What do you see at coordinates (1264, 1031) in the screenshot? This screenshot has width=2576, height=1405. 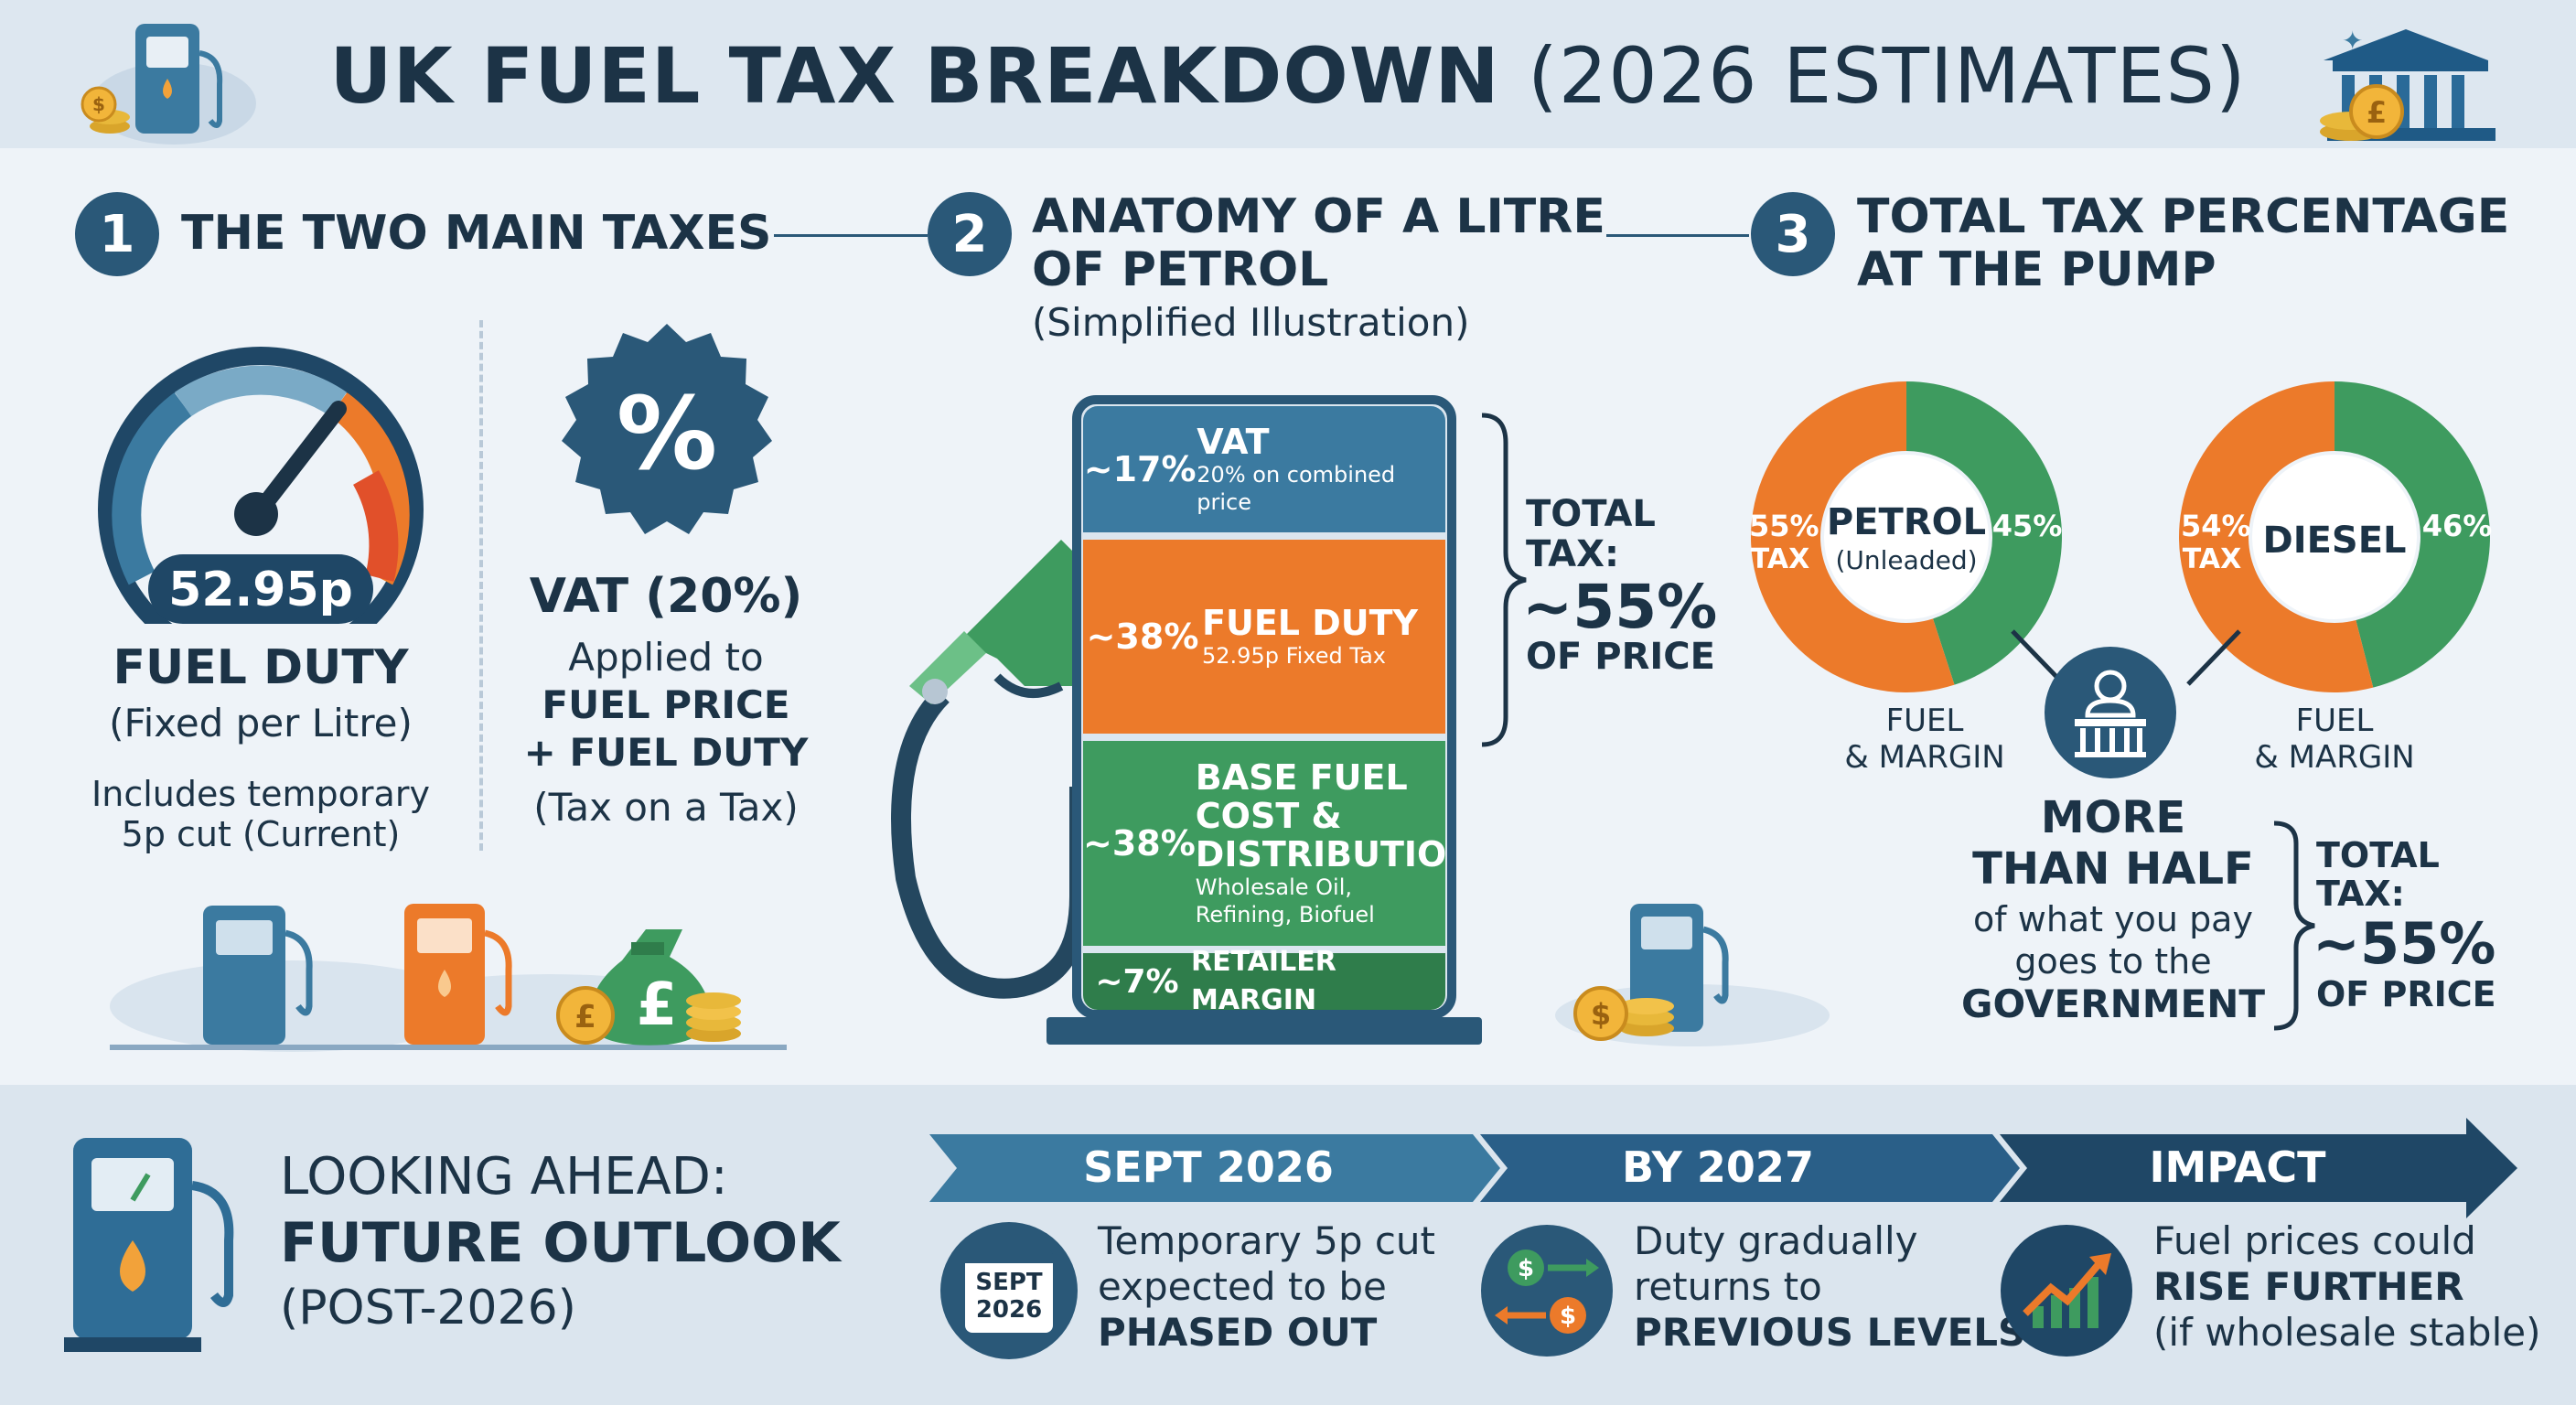 I see `pump-base` at bounding box center [1264, 1031].